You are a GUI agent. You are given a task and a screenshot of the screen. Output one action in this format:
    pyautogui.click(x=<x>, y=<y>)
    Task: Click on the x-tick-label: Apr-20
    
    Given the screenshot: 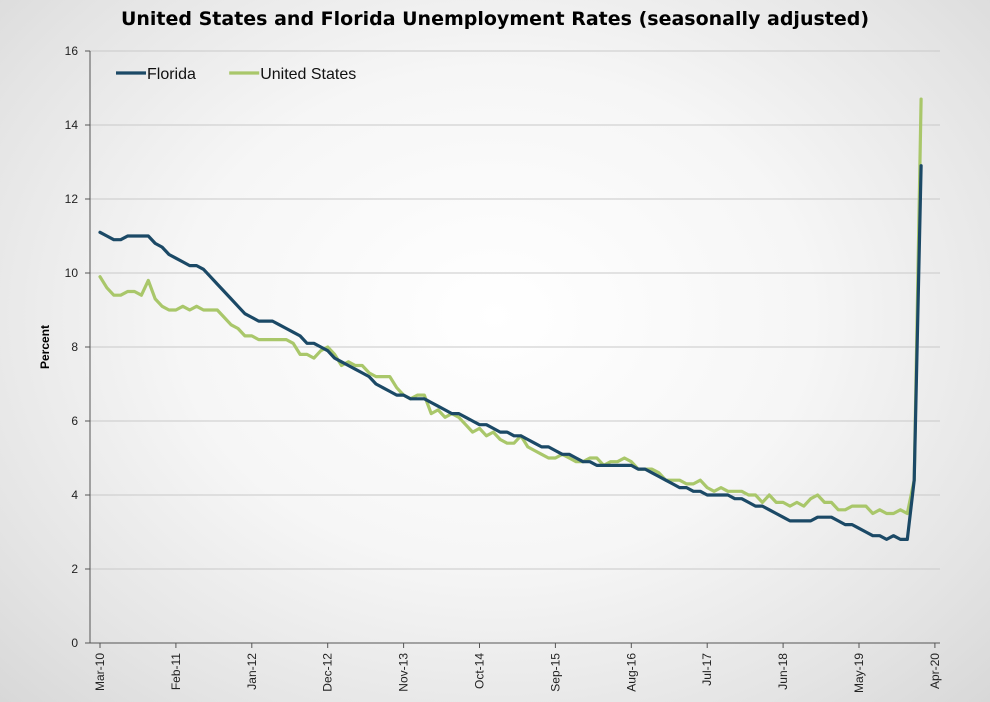 What is the action you would take?
    pyautogui.click(x=935, y=671)
    